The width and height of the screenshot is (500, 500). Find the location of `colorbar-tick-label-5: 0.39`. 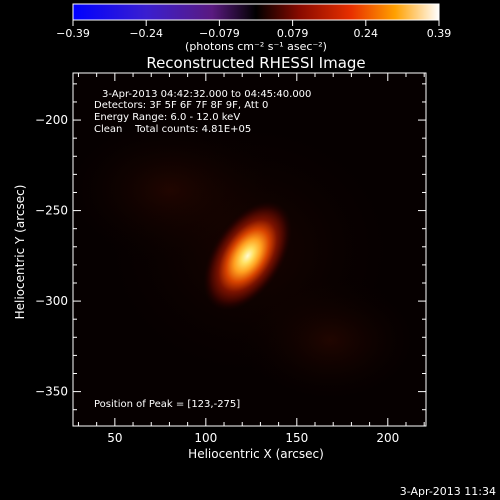

colorbar-tick-label-5: 0.39 is located at coordinates (439, 33).